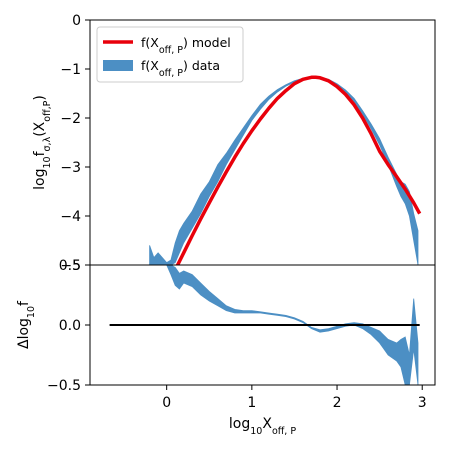 This screenshot has width=450, height=450. I want to click on legend-model-label: f(Xoff, P) model, so click(186, 45).